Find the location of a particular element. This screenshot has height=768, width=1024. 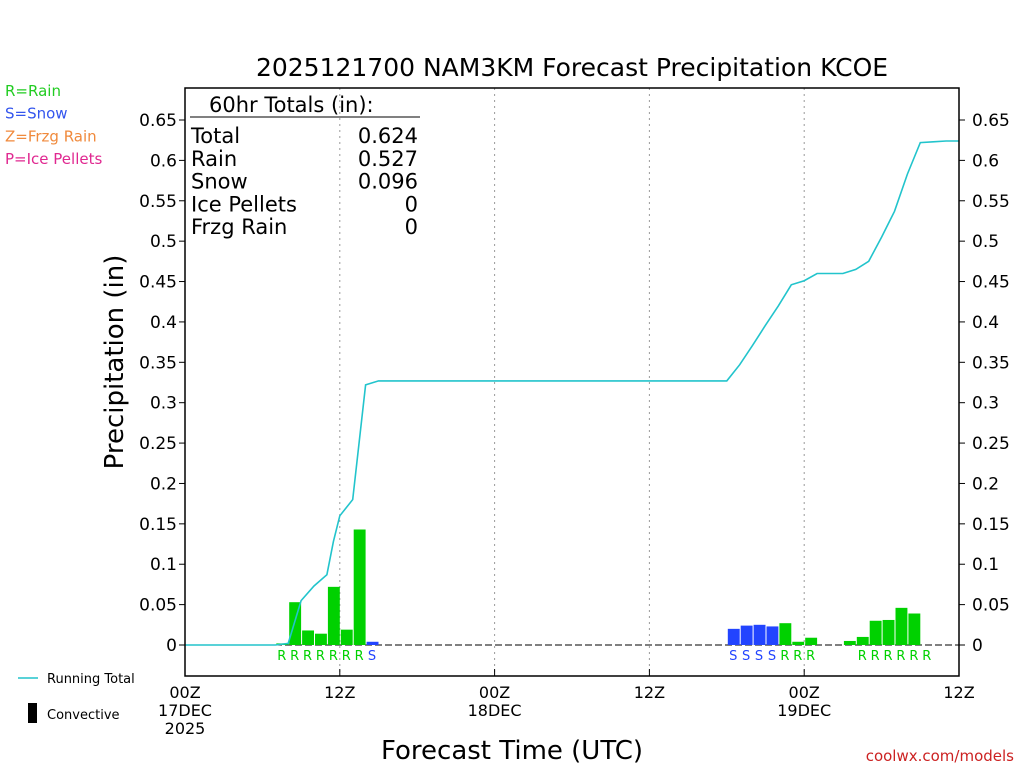

y-tick-label-right: 0.1 is located at coordinates (985, 565).